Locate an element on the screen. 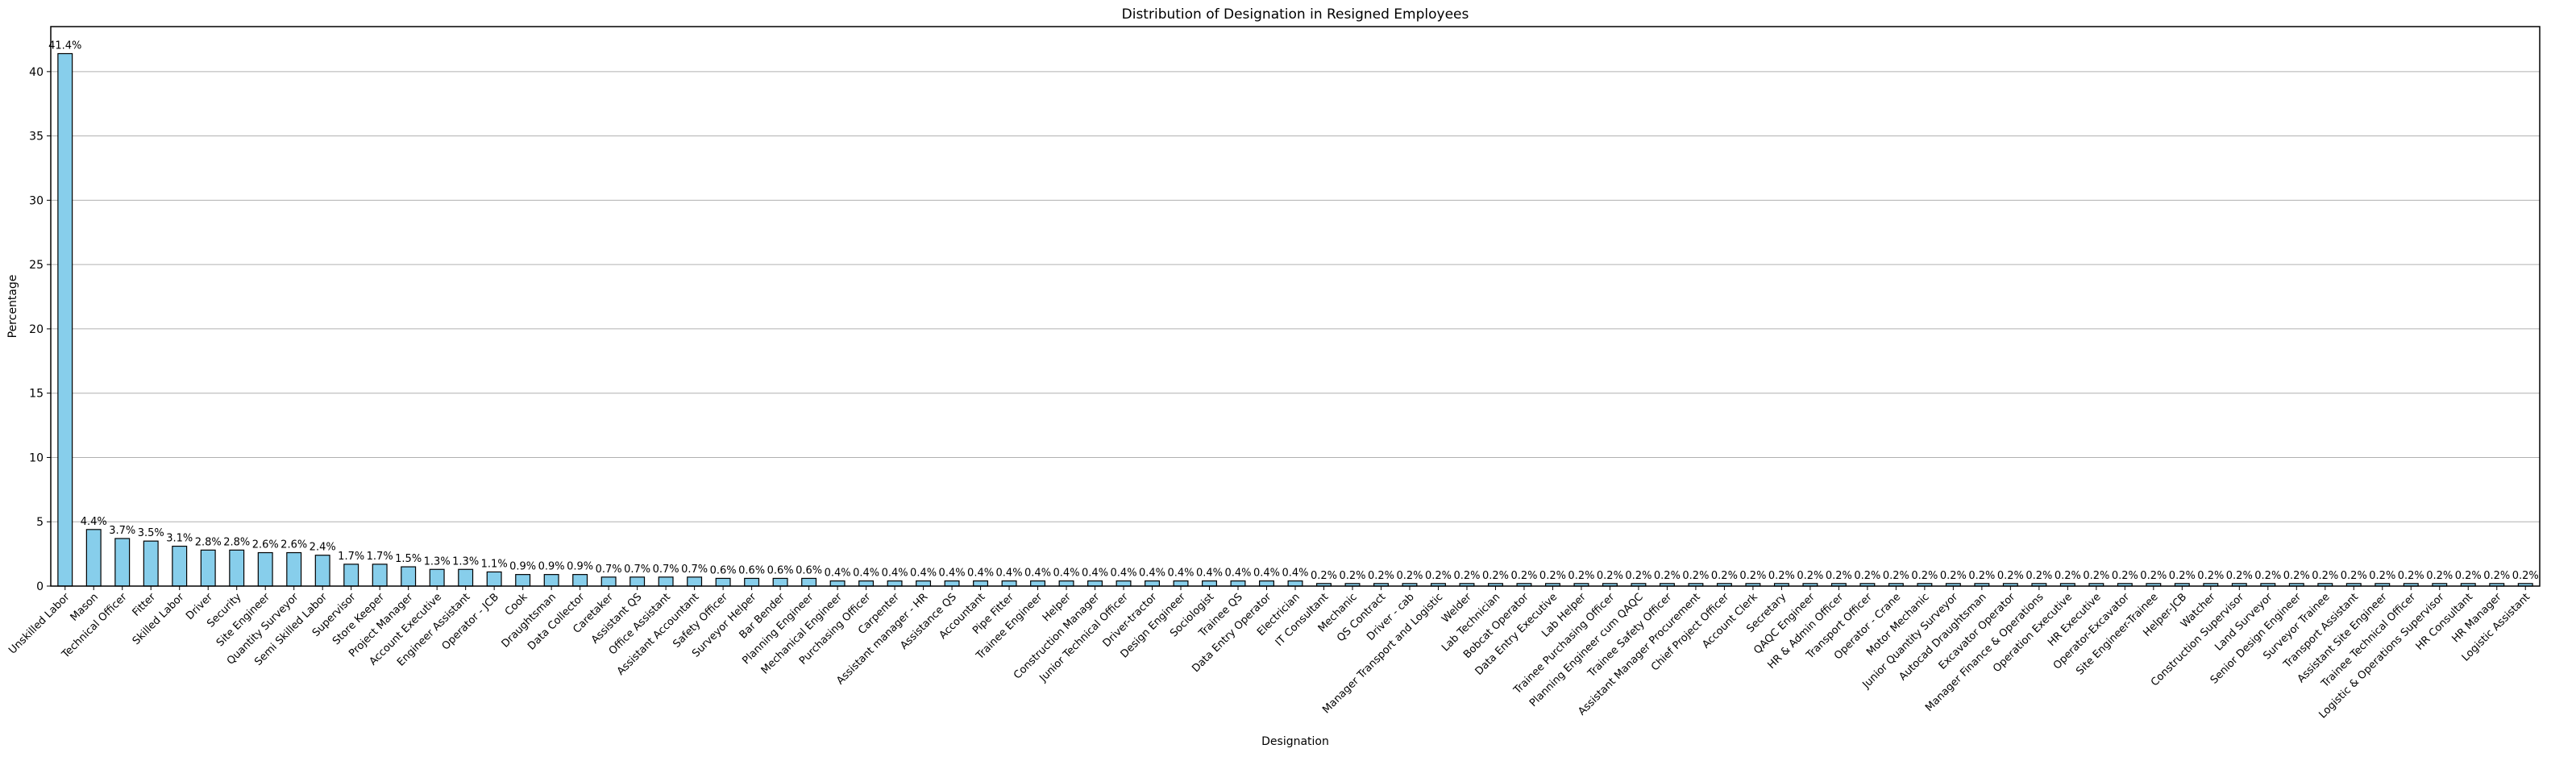 This screenshot has height=757, width=2576. bar-value-label: 41.4% is located at coordinates (64, 46).